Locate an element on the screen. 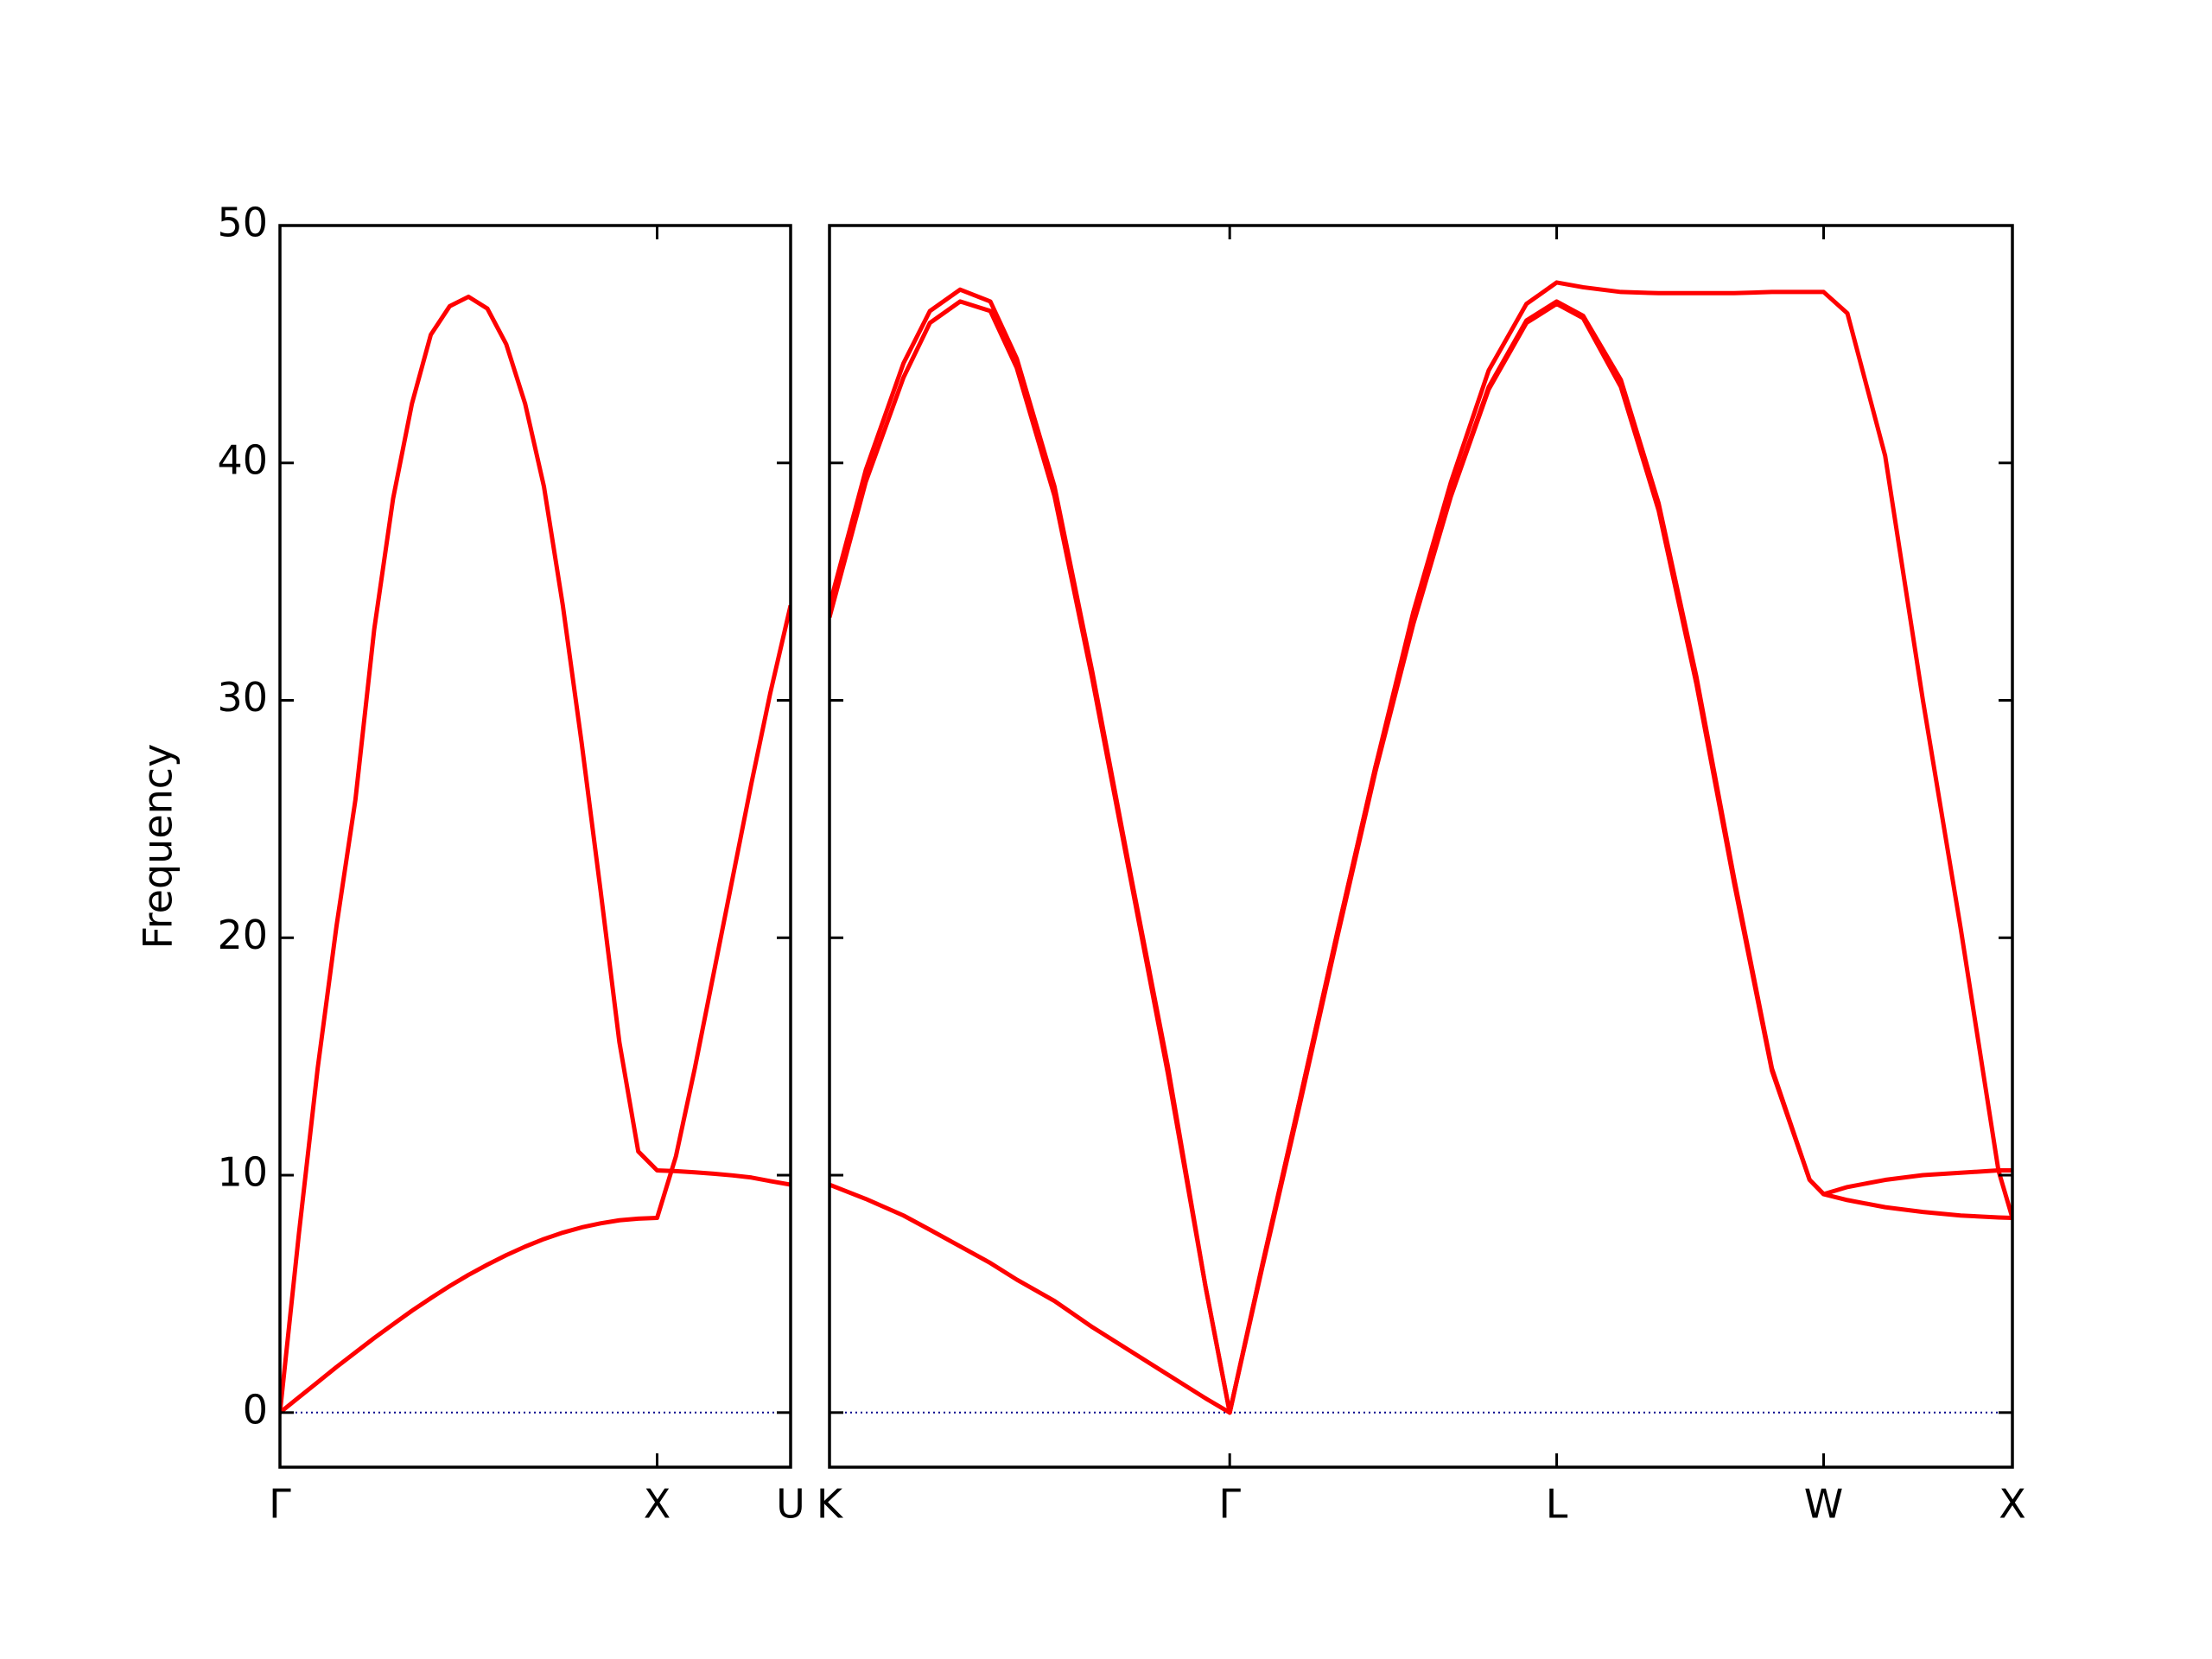  y-tick-label: 10 is located at coordinates (242, 1172).